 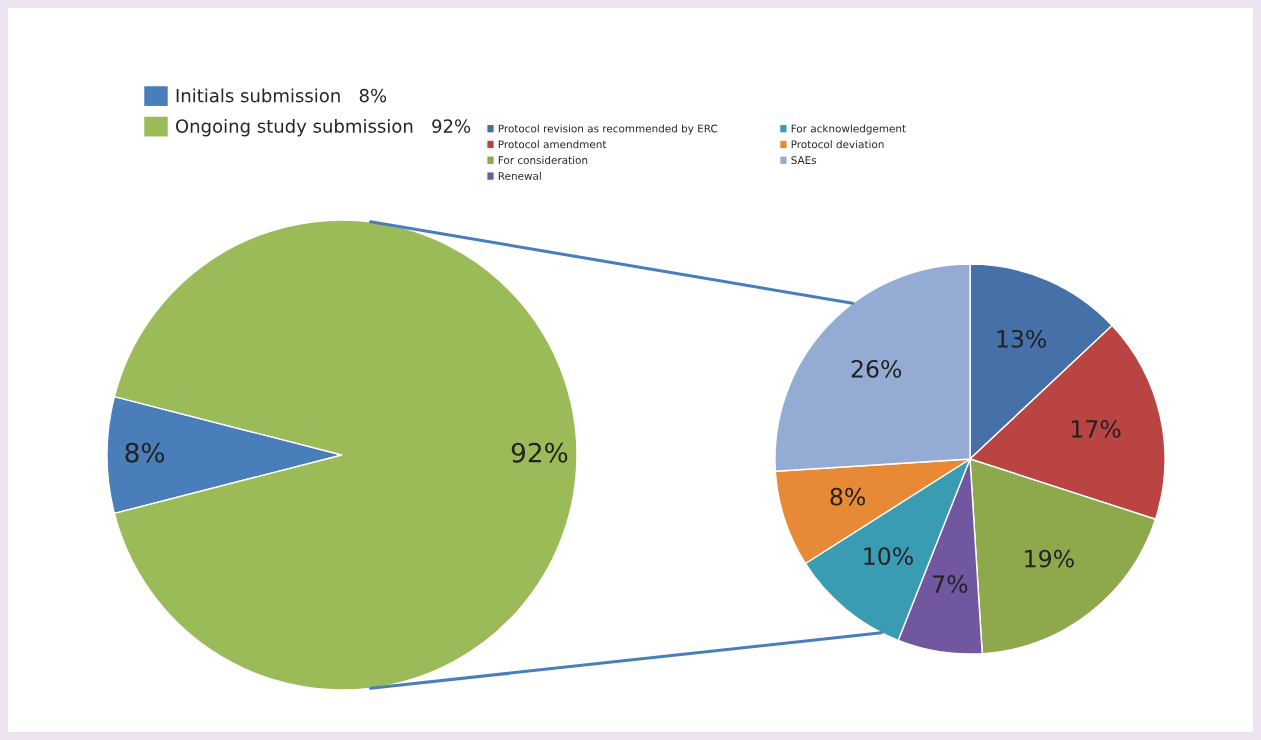 I want to click on legend-label: SAEs, so click(x=804, y=160).